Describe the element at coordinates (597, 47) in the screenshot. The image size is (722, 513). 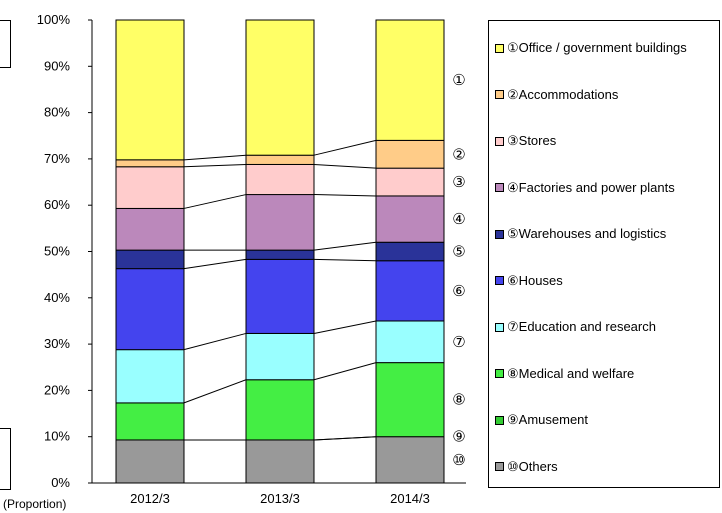
I see `legend-label: ①Office / government buildings` at that location.